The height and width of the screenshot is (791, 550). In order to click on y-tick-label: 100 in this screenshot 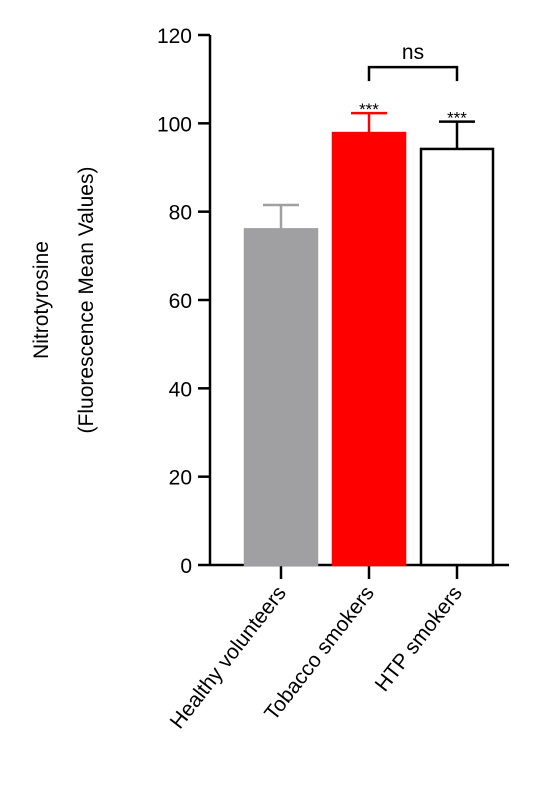, I will do `click(174, 124)`.